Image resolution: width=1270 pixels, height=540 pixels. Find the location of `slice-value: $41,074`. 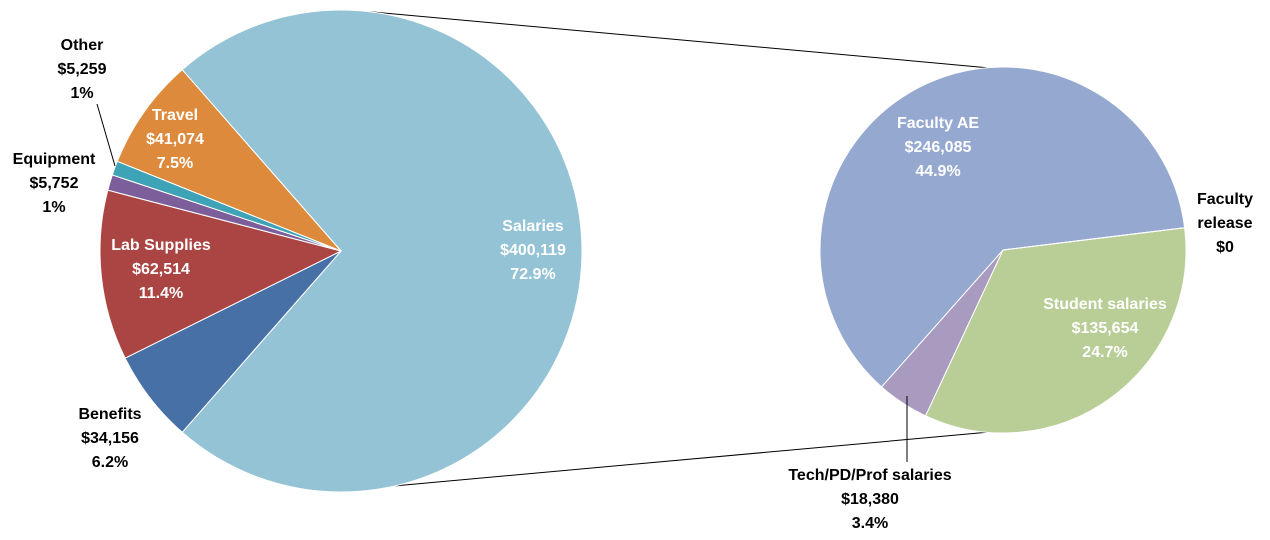

slice-value: $41,074 is located at coordinates (175, 139).